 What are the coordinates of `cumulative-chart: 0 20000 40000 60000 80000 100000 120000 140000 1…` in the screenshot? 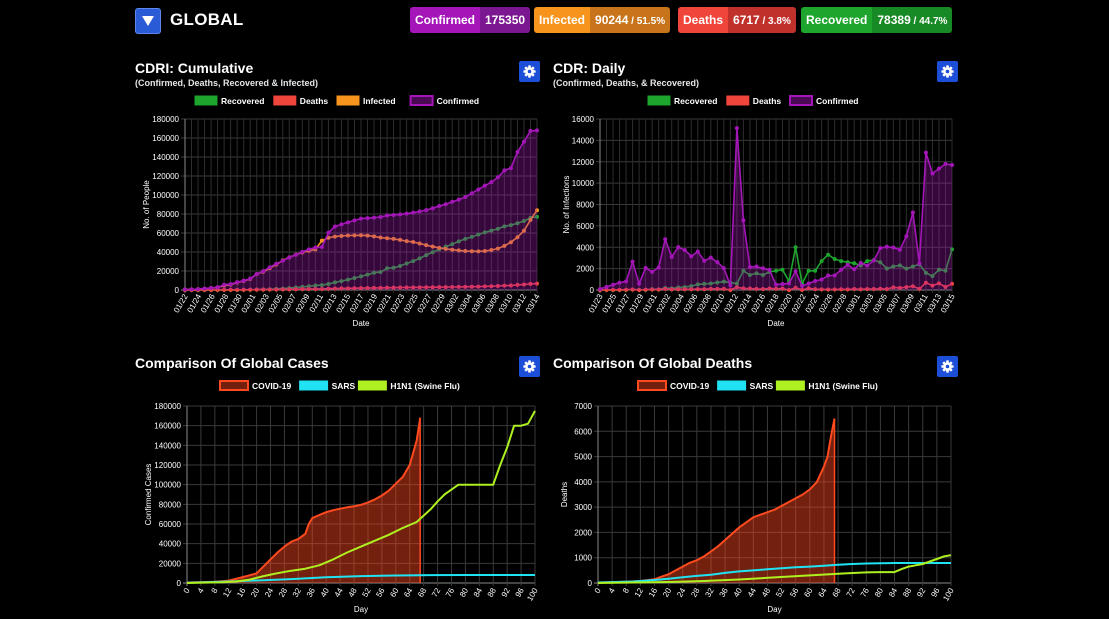 It's located at (342, 211).